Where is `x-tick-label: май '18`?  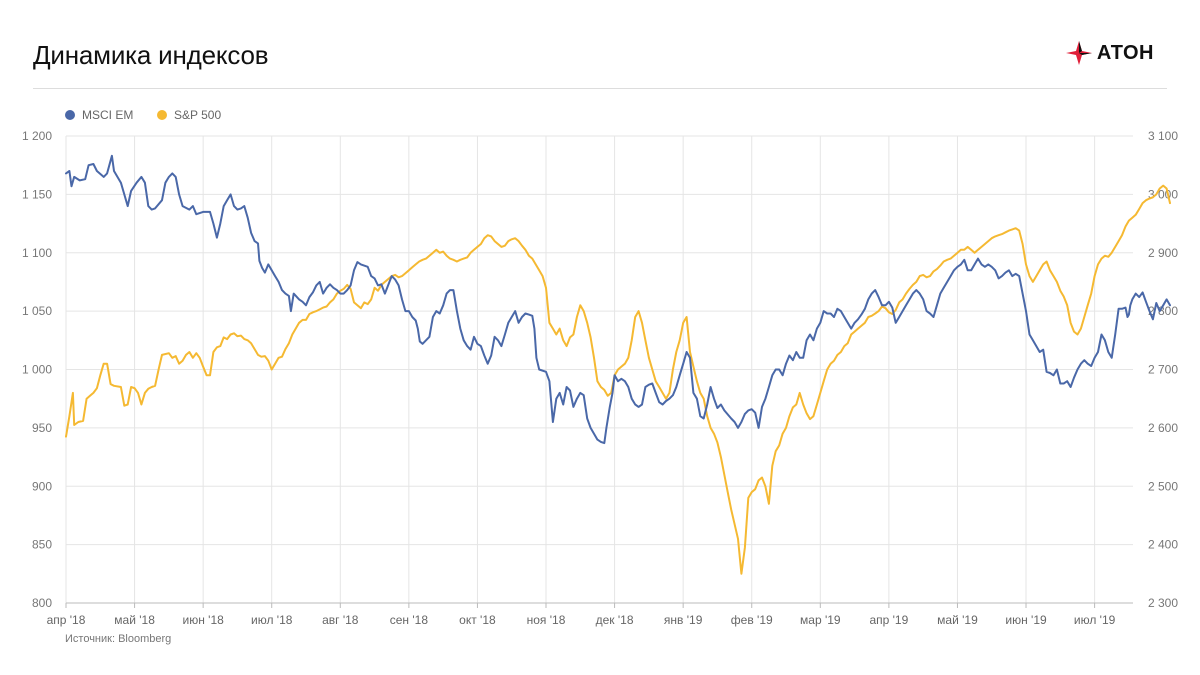 x-tick-label: май '18 is located at coordinates (134, 620).